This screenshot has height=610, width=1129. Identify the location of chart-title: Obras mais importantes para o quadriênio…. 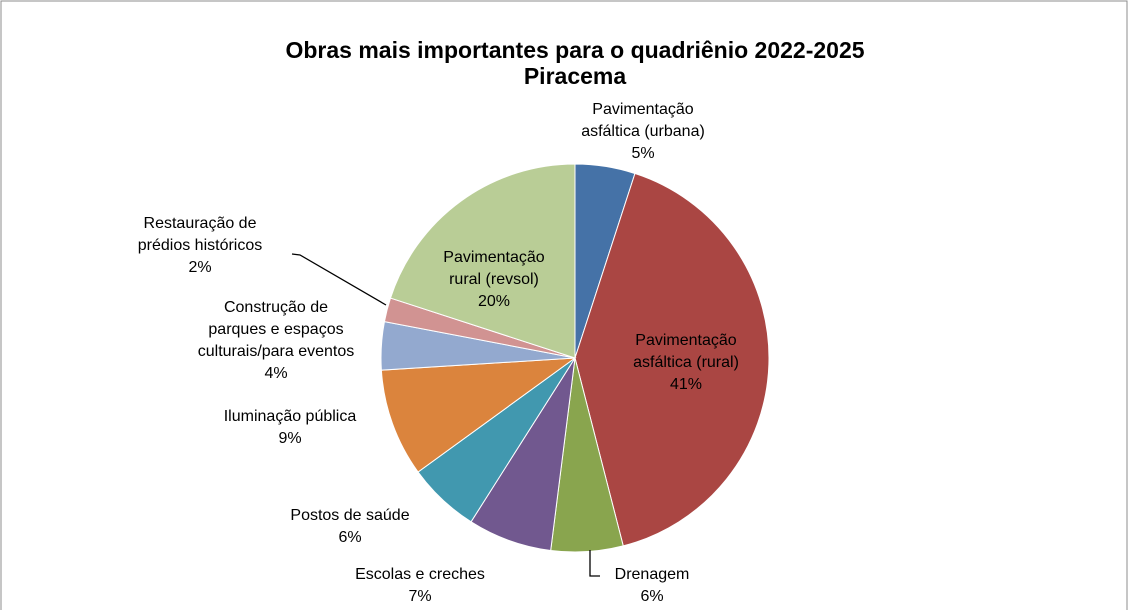
(575, 50).